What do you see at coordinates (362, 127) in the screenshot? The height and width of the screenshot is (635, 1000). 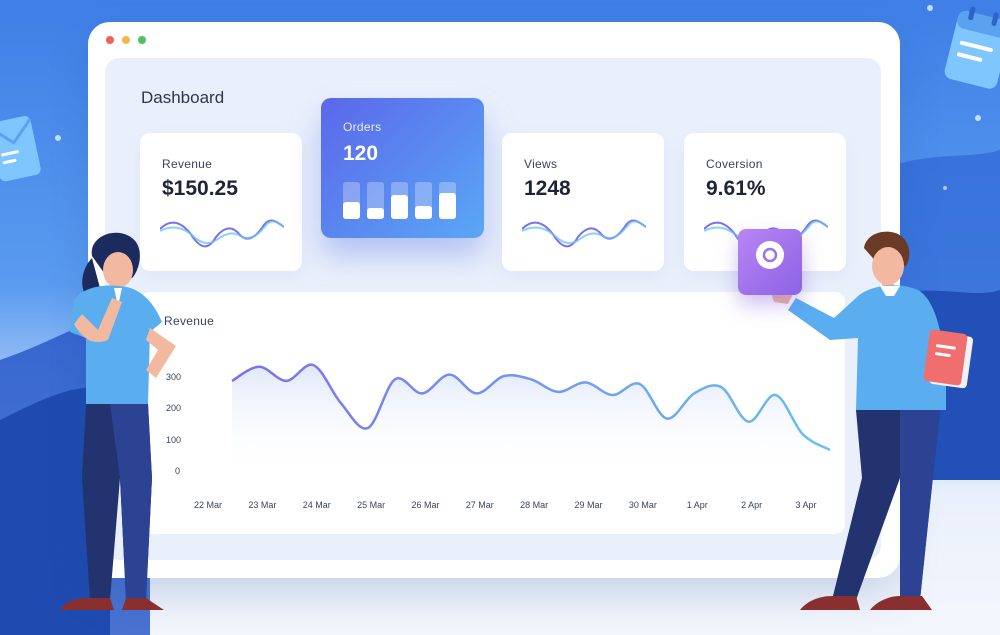 I see `card-label: Orders` at bounding box center [362, 127].